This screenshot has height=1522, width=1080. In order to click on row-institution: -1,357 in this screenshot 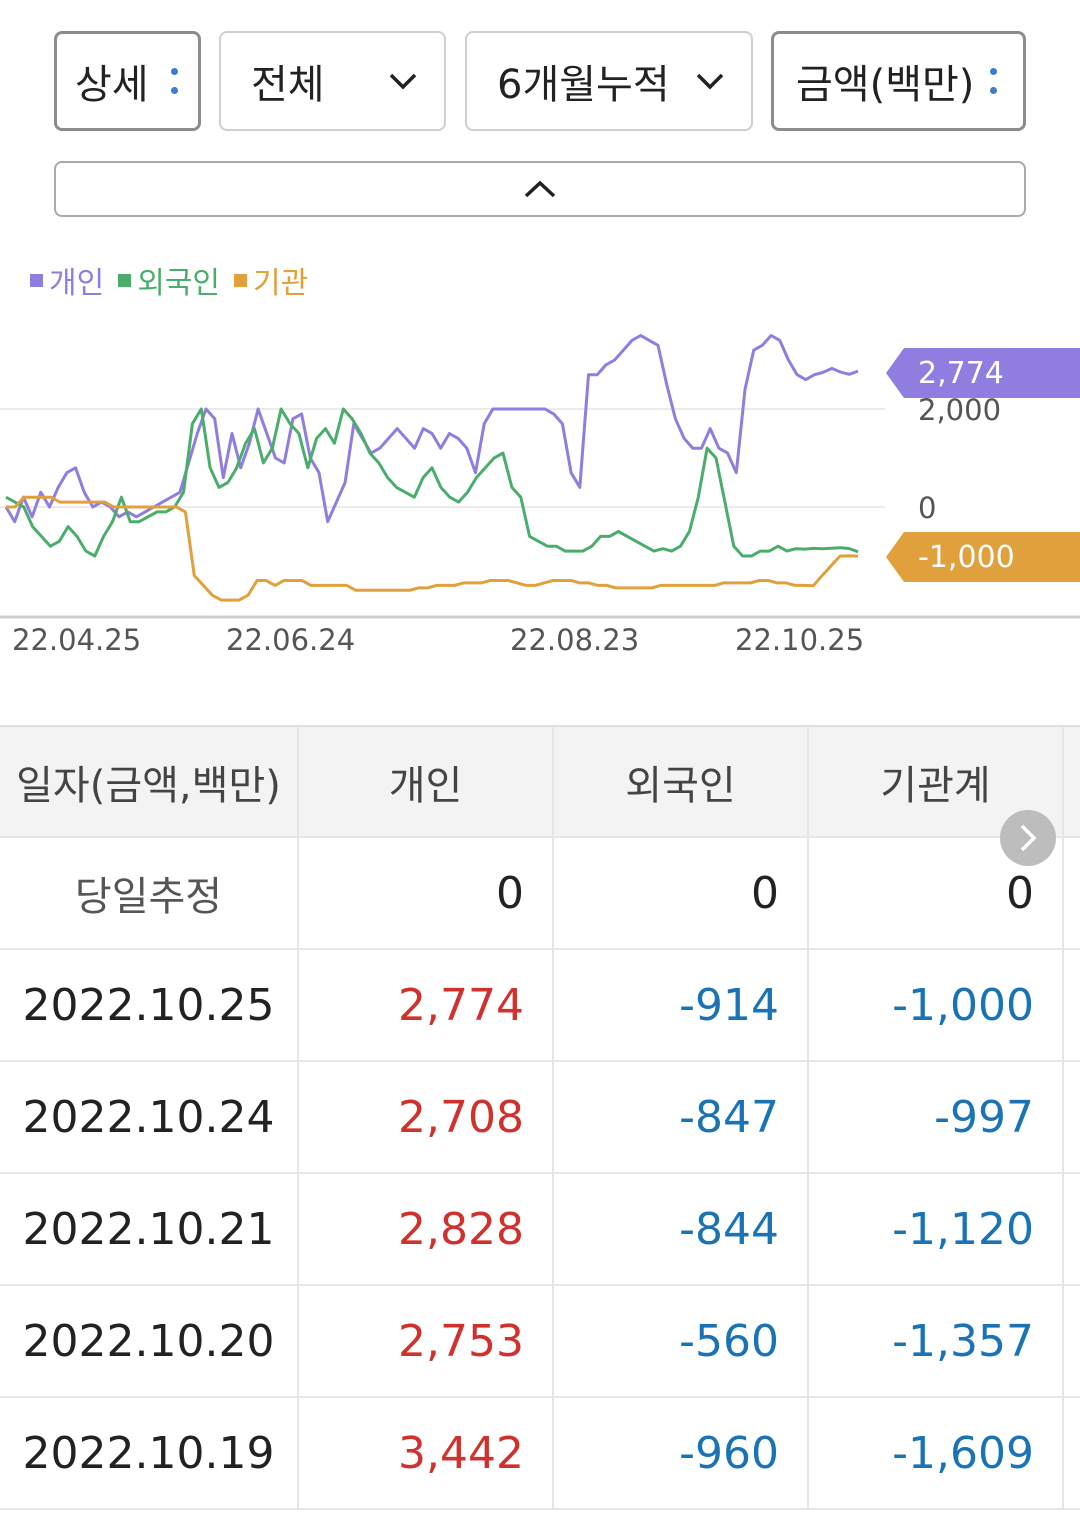, I will do `click(936, 1341)`.